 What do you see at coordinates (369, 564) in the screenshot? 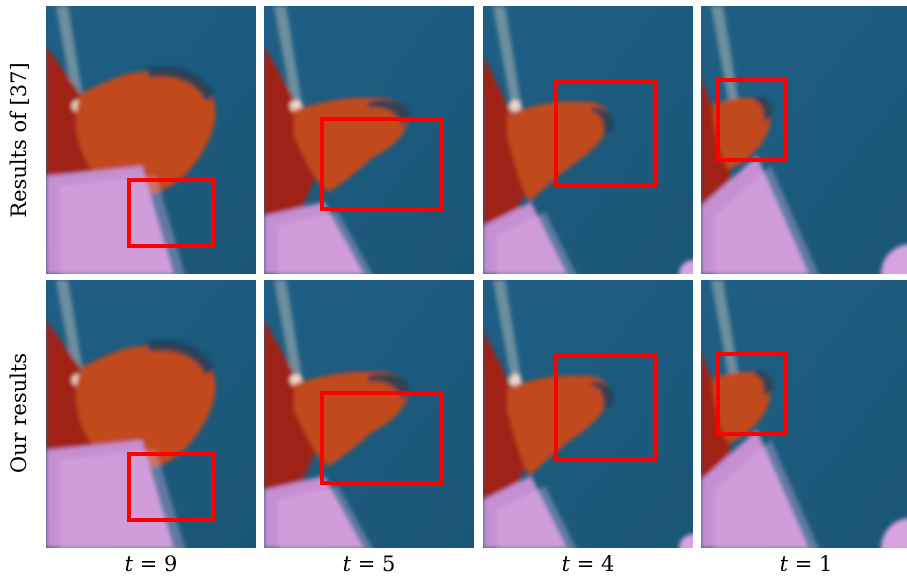
I see `column-label-t5: t = 5` at bounding box center [369, 564].